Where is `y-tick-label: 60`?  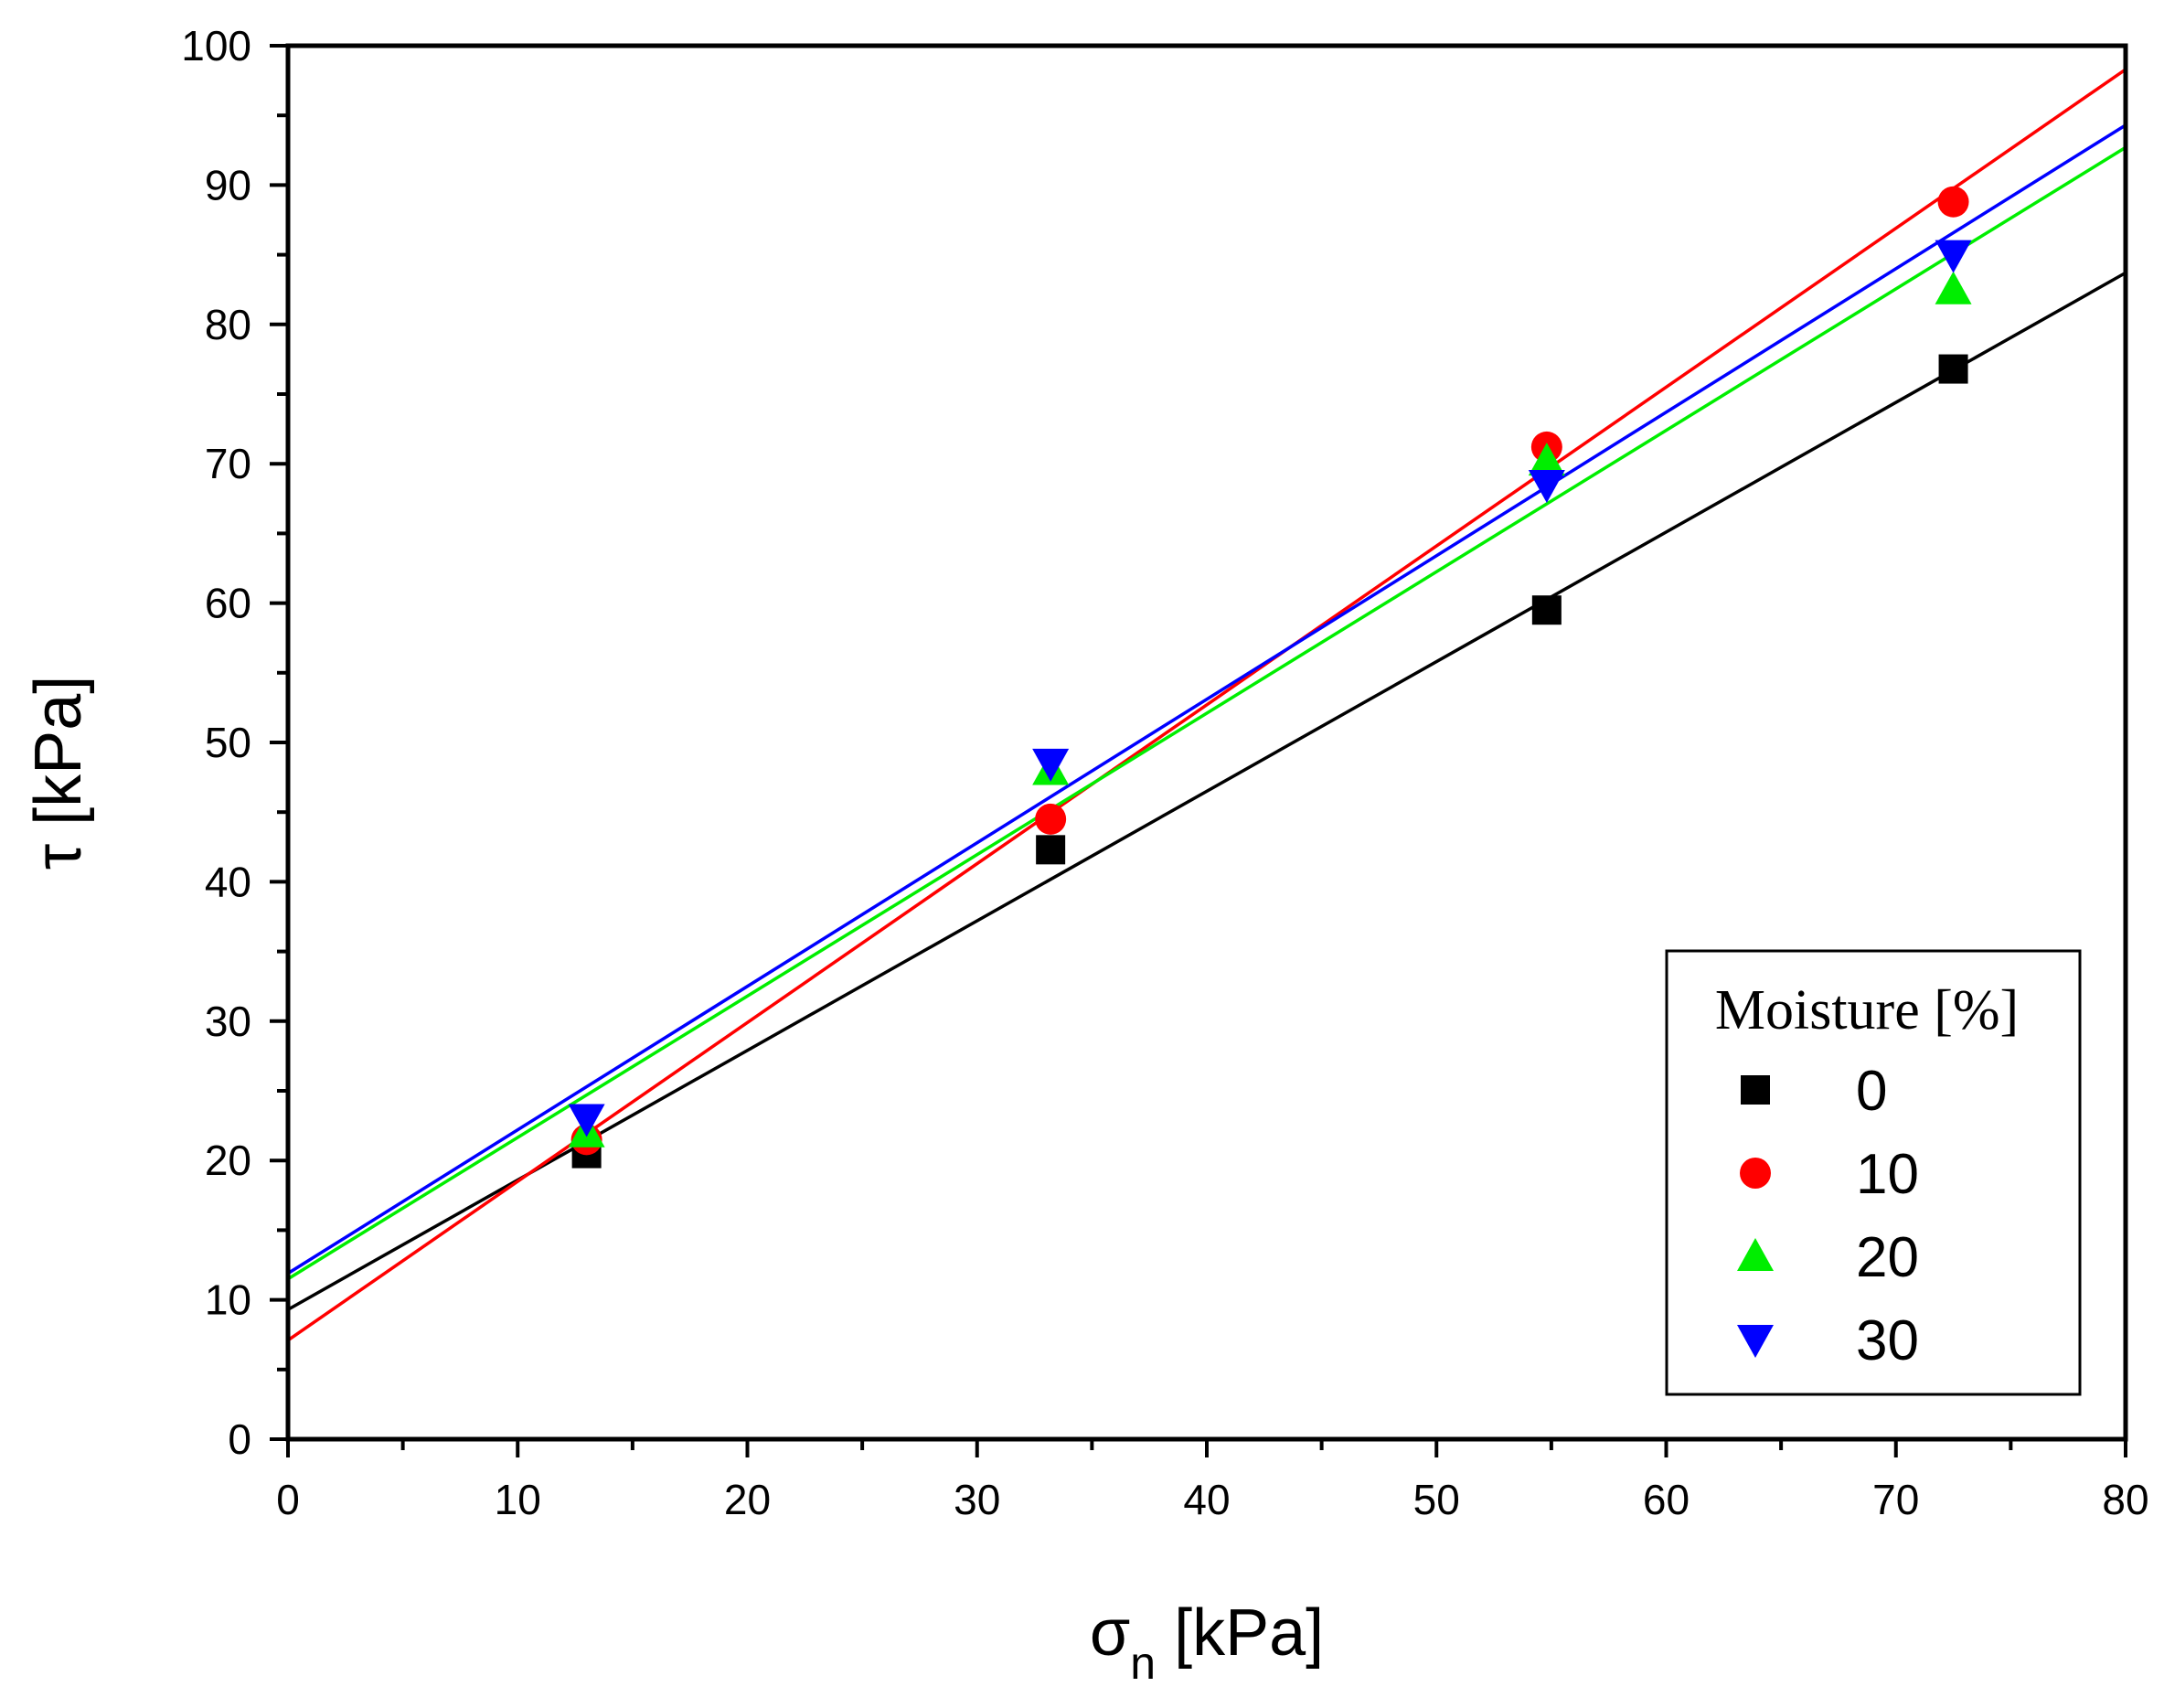 y-tick-label: 60 is located at coordinates (228, 603).